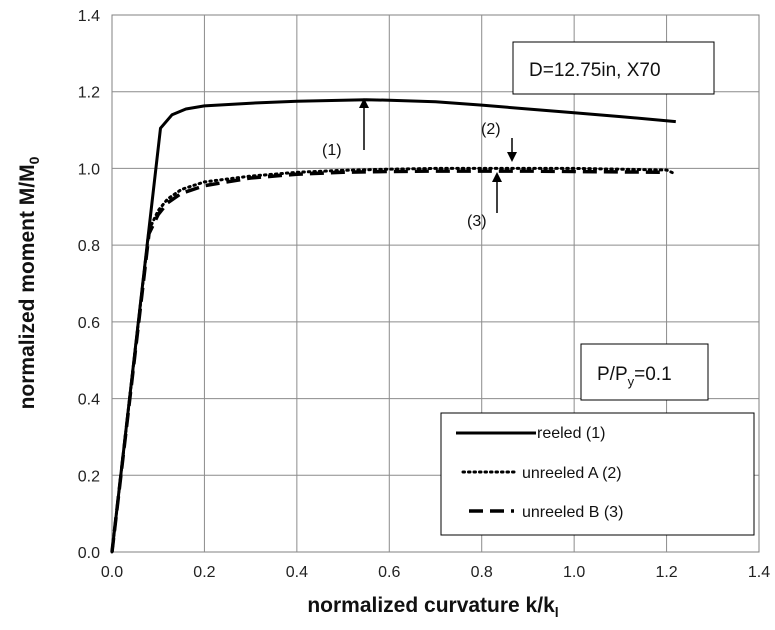 This screenshot has width=775, height=630. I want to click on y-tick-label: 0.6, so click(89, 323).